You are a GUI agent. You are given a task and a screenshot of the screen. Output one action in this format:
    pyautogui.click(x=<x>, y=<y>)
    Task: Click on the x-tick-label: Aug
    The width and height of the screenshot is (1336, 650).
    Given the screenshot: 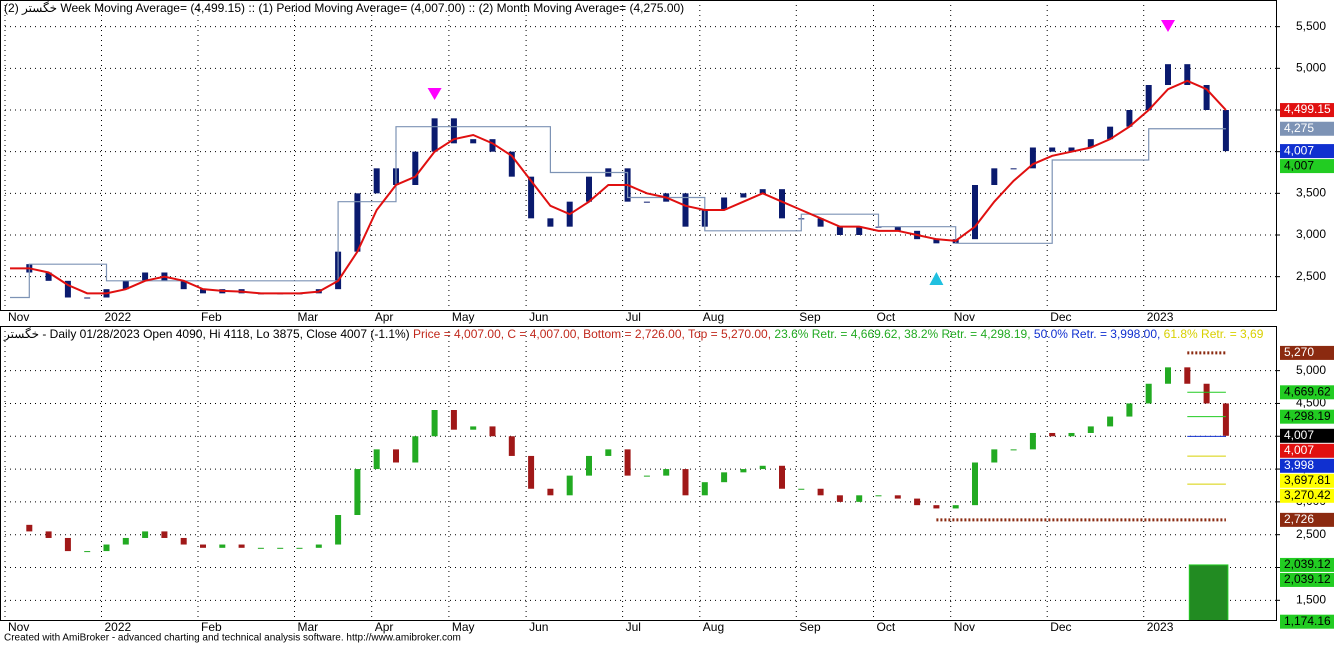 What is the action you would take?
    pyautogui.click(x=713, y=627)
    